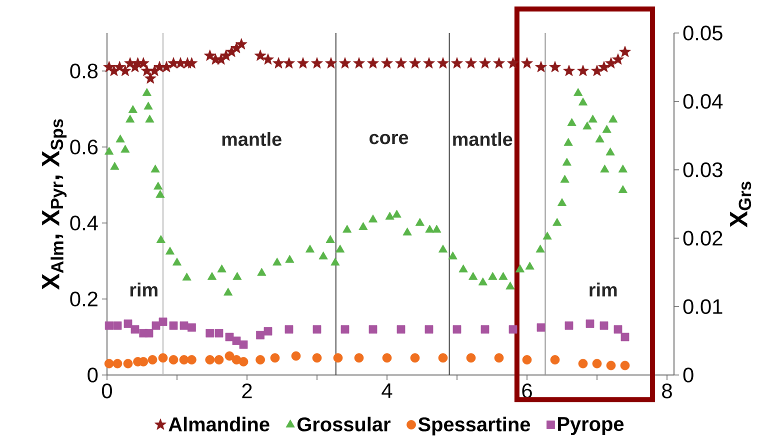 This screenshot has height=443, width=774. Describe the element at coordinates (688, 375) in the screenshot. I see `y2-tick-label: 0` at that location.